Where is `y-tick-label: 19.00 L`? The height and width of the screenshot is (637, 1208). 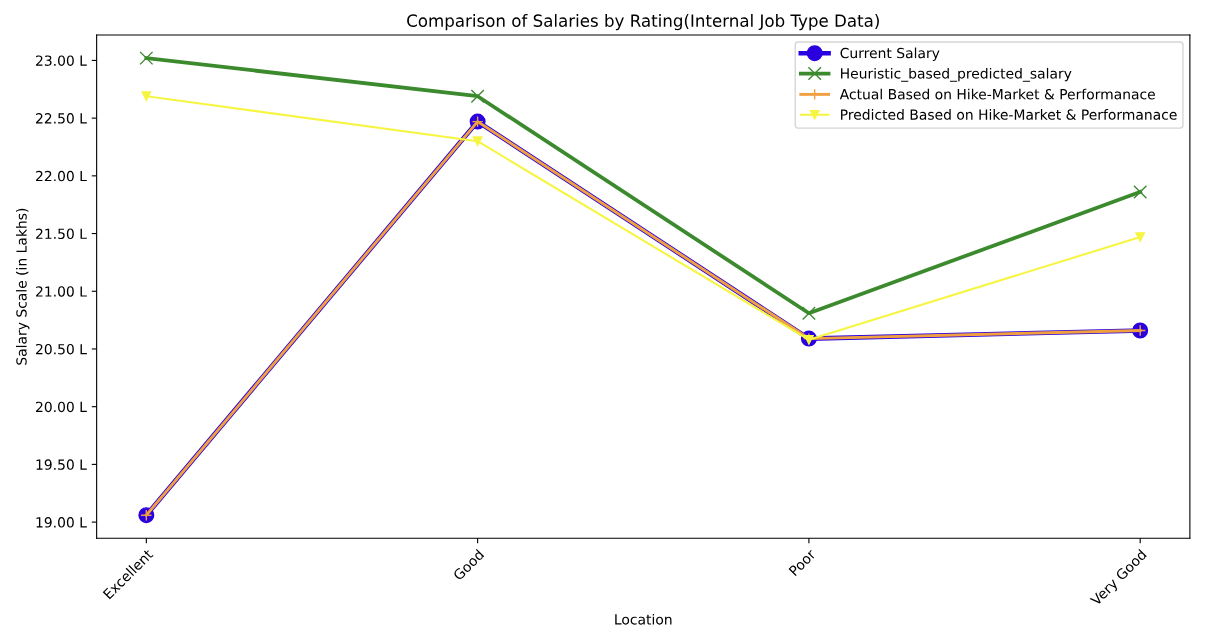 y-tick-label: 19.00 L is located at coordinates (61, 522).